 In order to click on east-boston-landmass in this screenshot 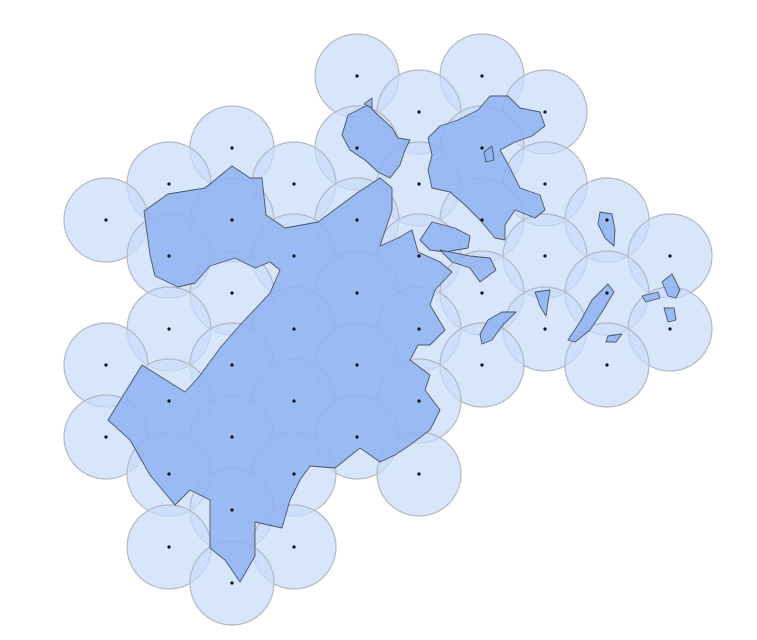, I will do `click(486, 168)`.